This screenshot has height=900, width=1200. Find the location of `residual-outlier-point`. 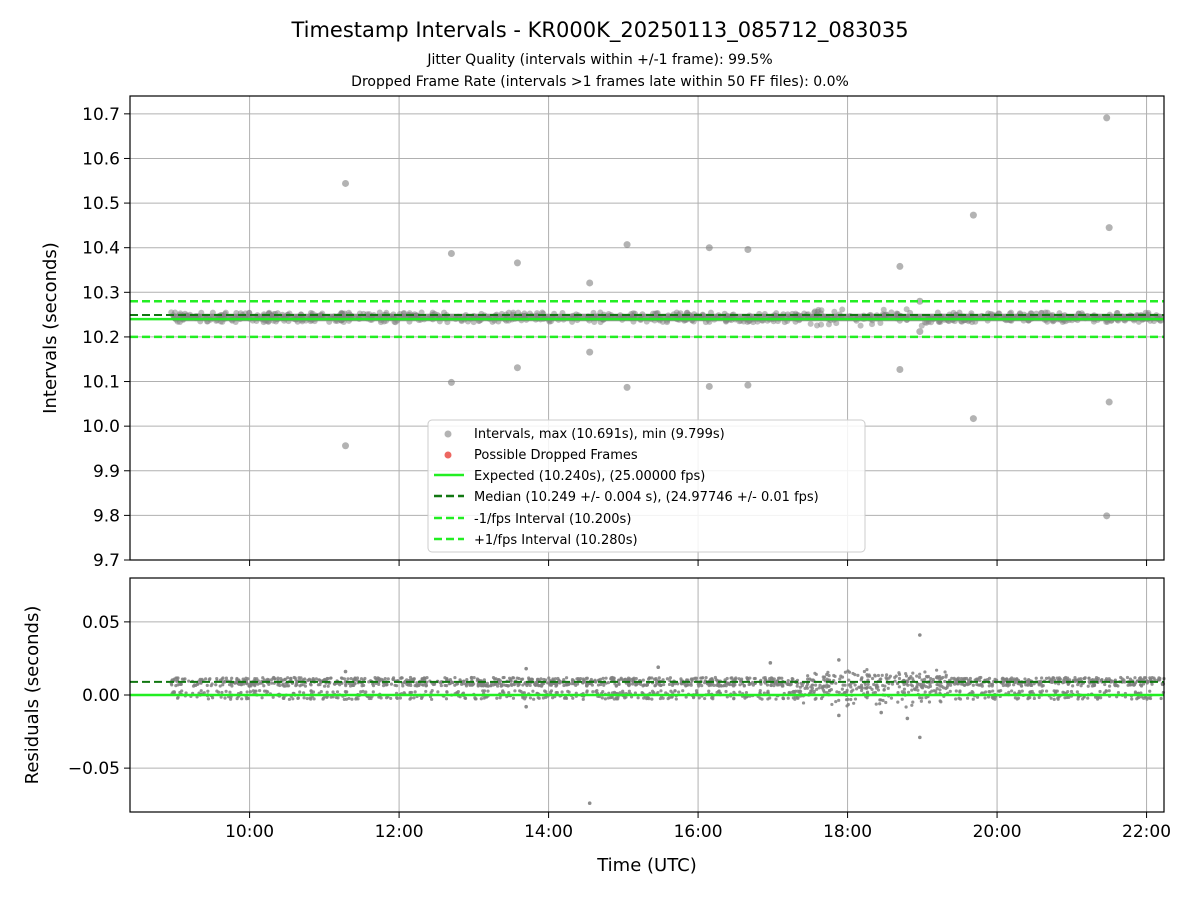

residual-outlier-point is located at coordinates (658, 667).